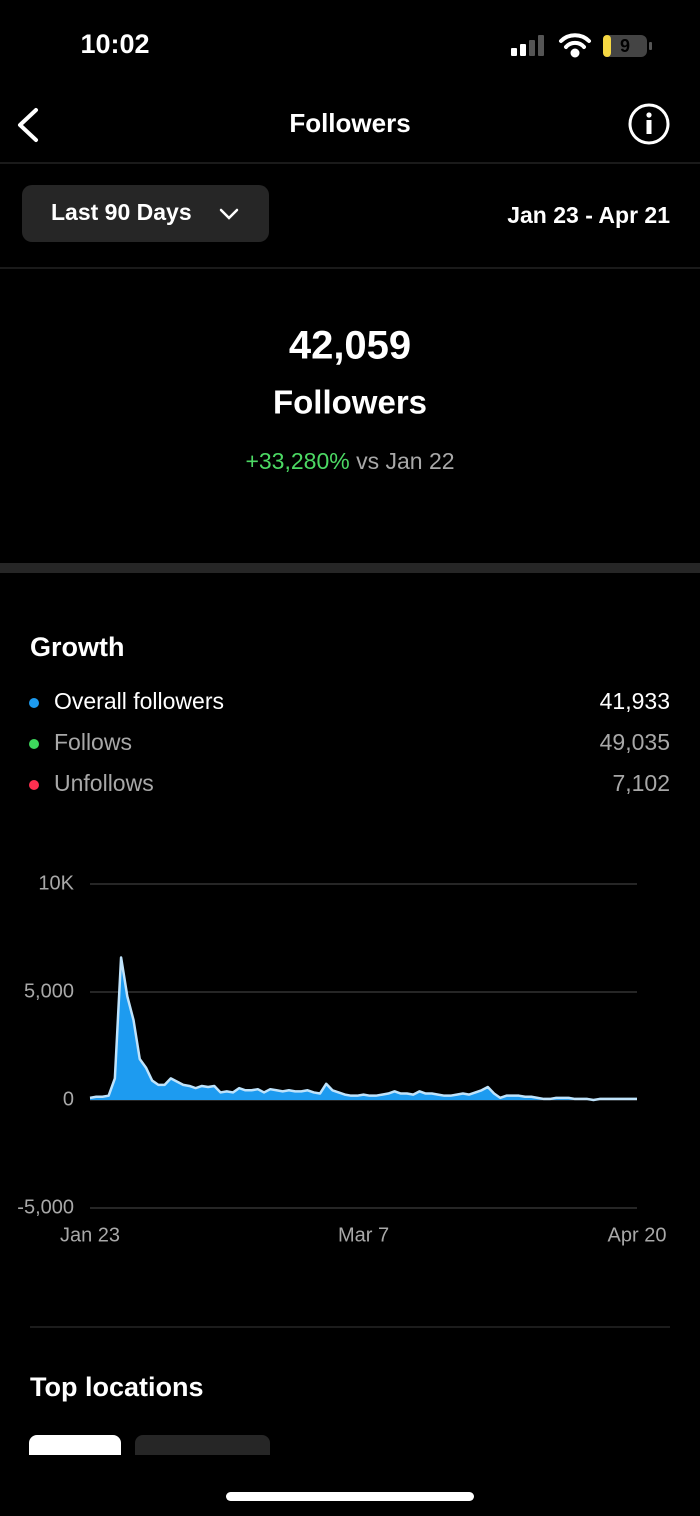 The height and width of the screenshot is (1516, 700). I want to click on x-tick-label: Jan 23, so click(90, 1235).